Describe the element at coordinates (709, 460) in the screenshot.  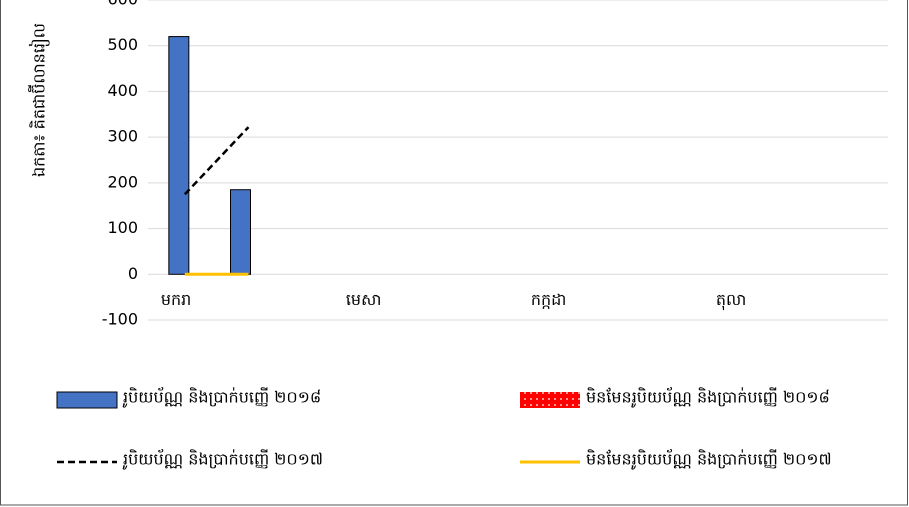
I see `legend-label: មិនមែនរូបិយប័ណ្ណ និងប្រាក់បញ្ញើ ២០១៧` at that location.